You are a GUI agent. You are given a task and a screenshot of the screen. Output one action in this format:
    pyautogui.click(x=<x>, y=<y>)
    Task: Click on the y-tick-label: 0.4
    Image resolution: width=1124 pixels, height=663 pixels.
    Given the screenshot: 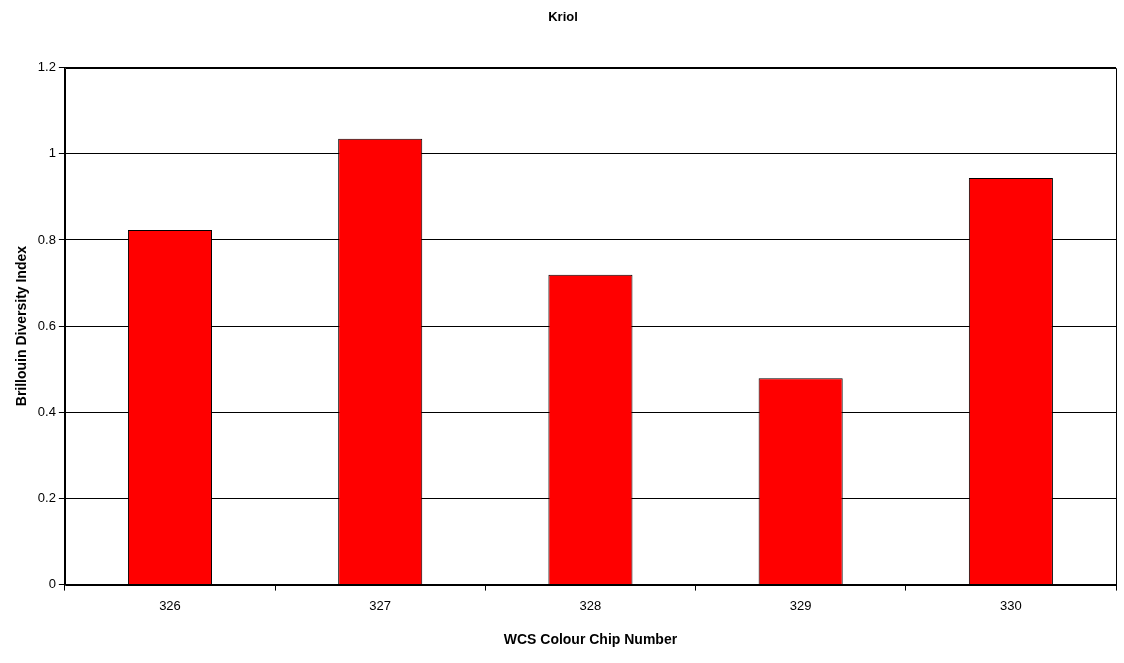 What is the action you would take?
    pyautogui.click(x=46, y=411)
    